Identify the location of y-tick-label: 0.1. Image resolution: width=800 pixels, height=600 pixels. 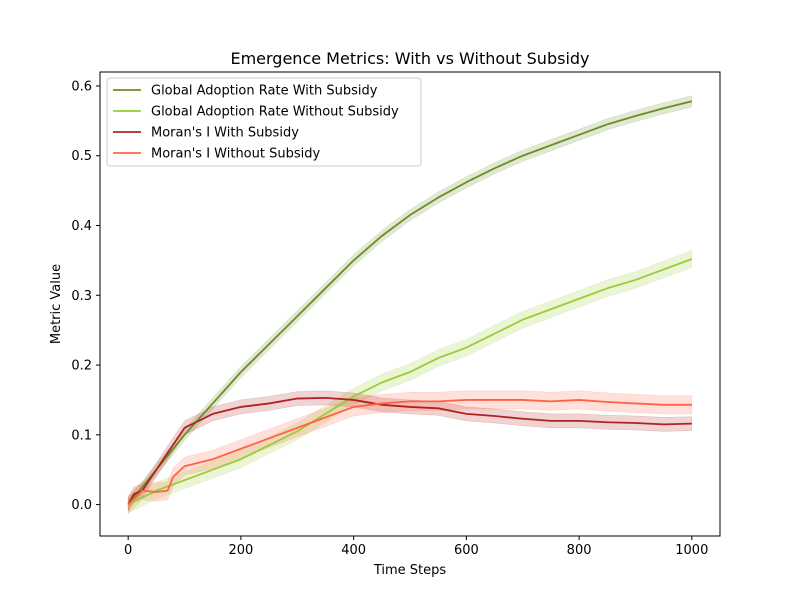
(81, 435).